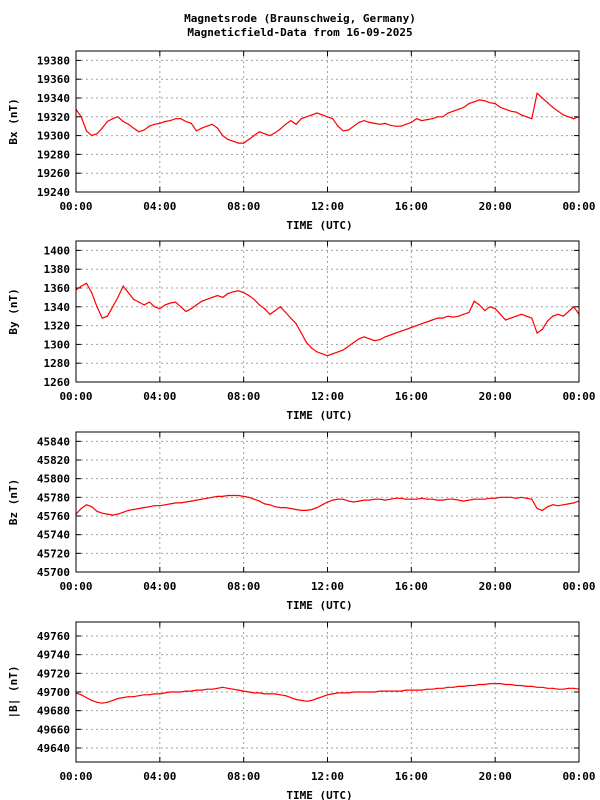 Image resolution: width=600 pixels, height=800 pixels. Describe the element at coordinates (495, 586) in the screenshot. I see `chart-3-x-tick-label: 20:00` at that location.